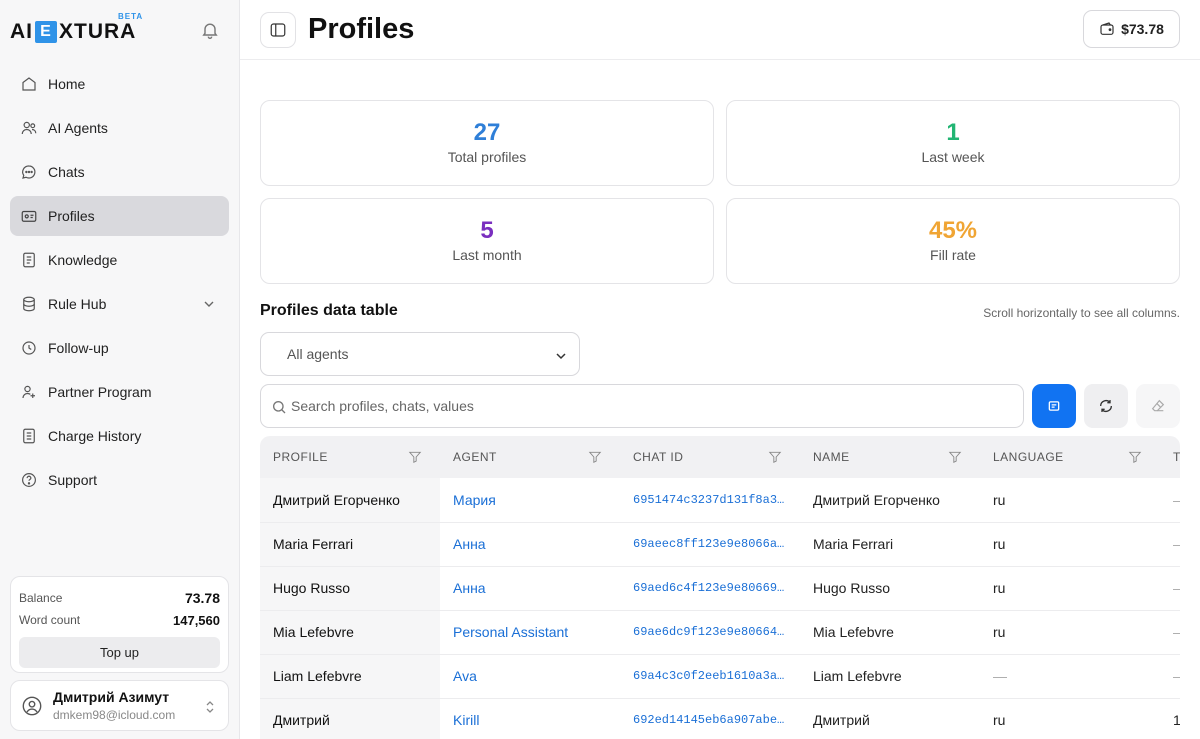 The width and height of the screenshot is (1200, 739). What do you see at coordinates (953, 143) in the screenshot?
I see `stat-last-week: 1 Last week` at bounding box center [953, 143].